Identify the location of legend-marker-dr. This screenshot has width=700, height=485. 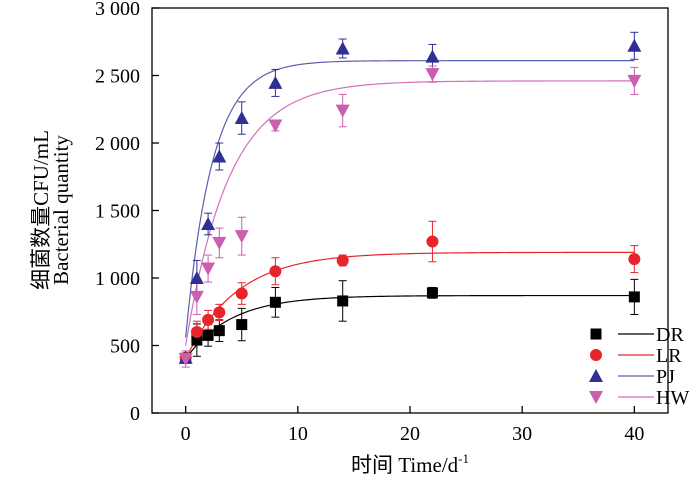
(596, 334).